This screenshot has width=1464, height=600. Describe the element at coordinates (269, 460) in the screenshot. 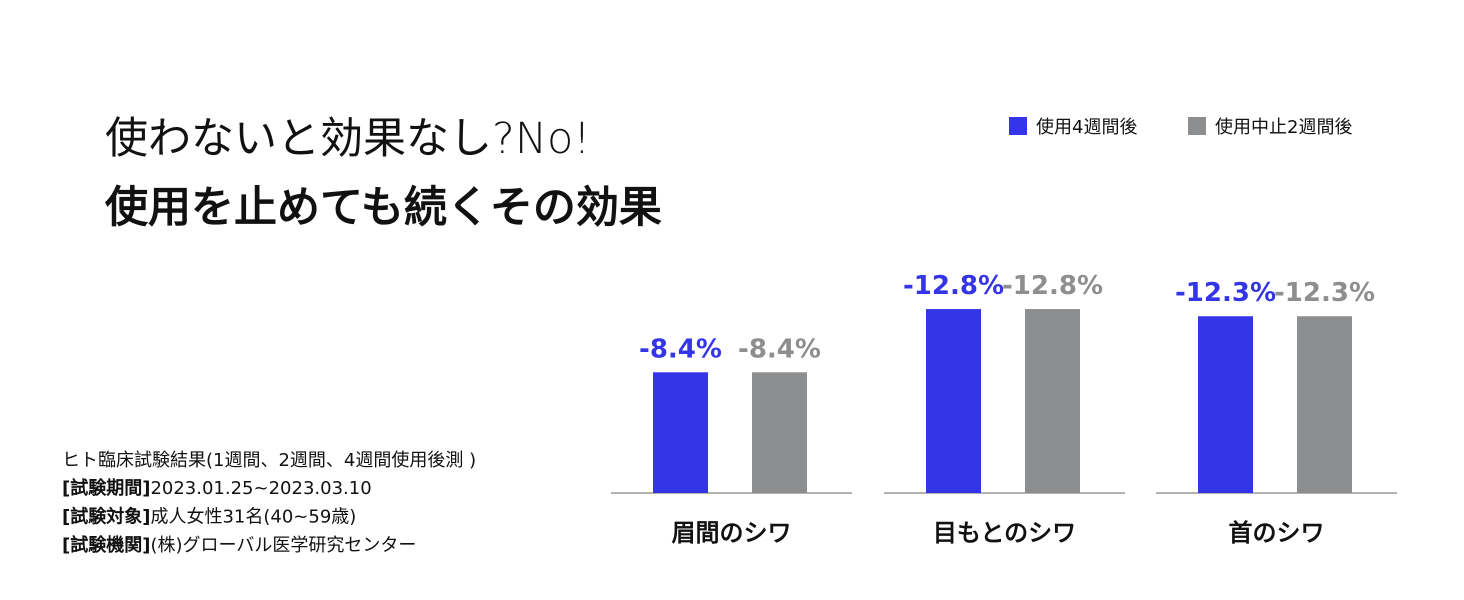

I see `note-intro: ヒト臨床試験結果(1週間、2週間、4週間使用後測 )` at that location.